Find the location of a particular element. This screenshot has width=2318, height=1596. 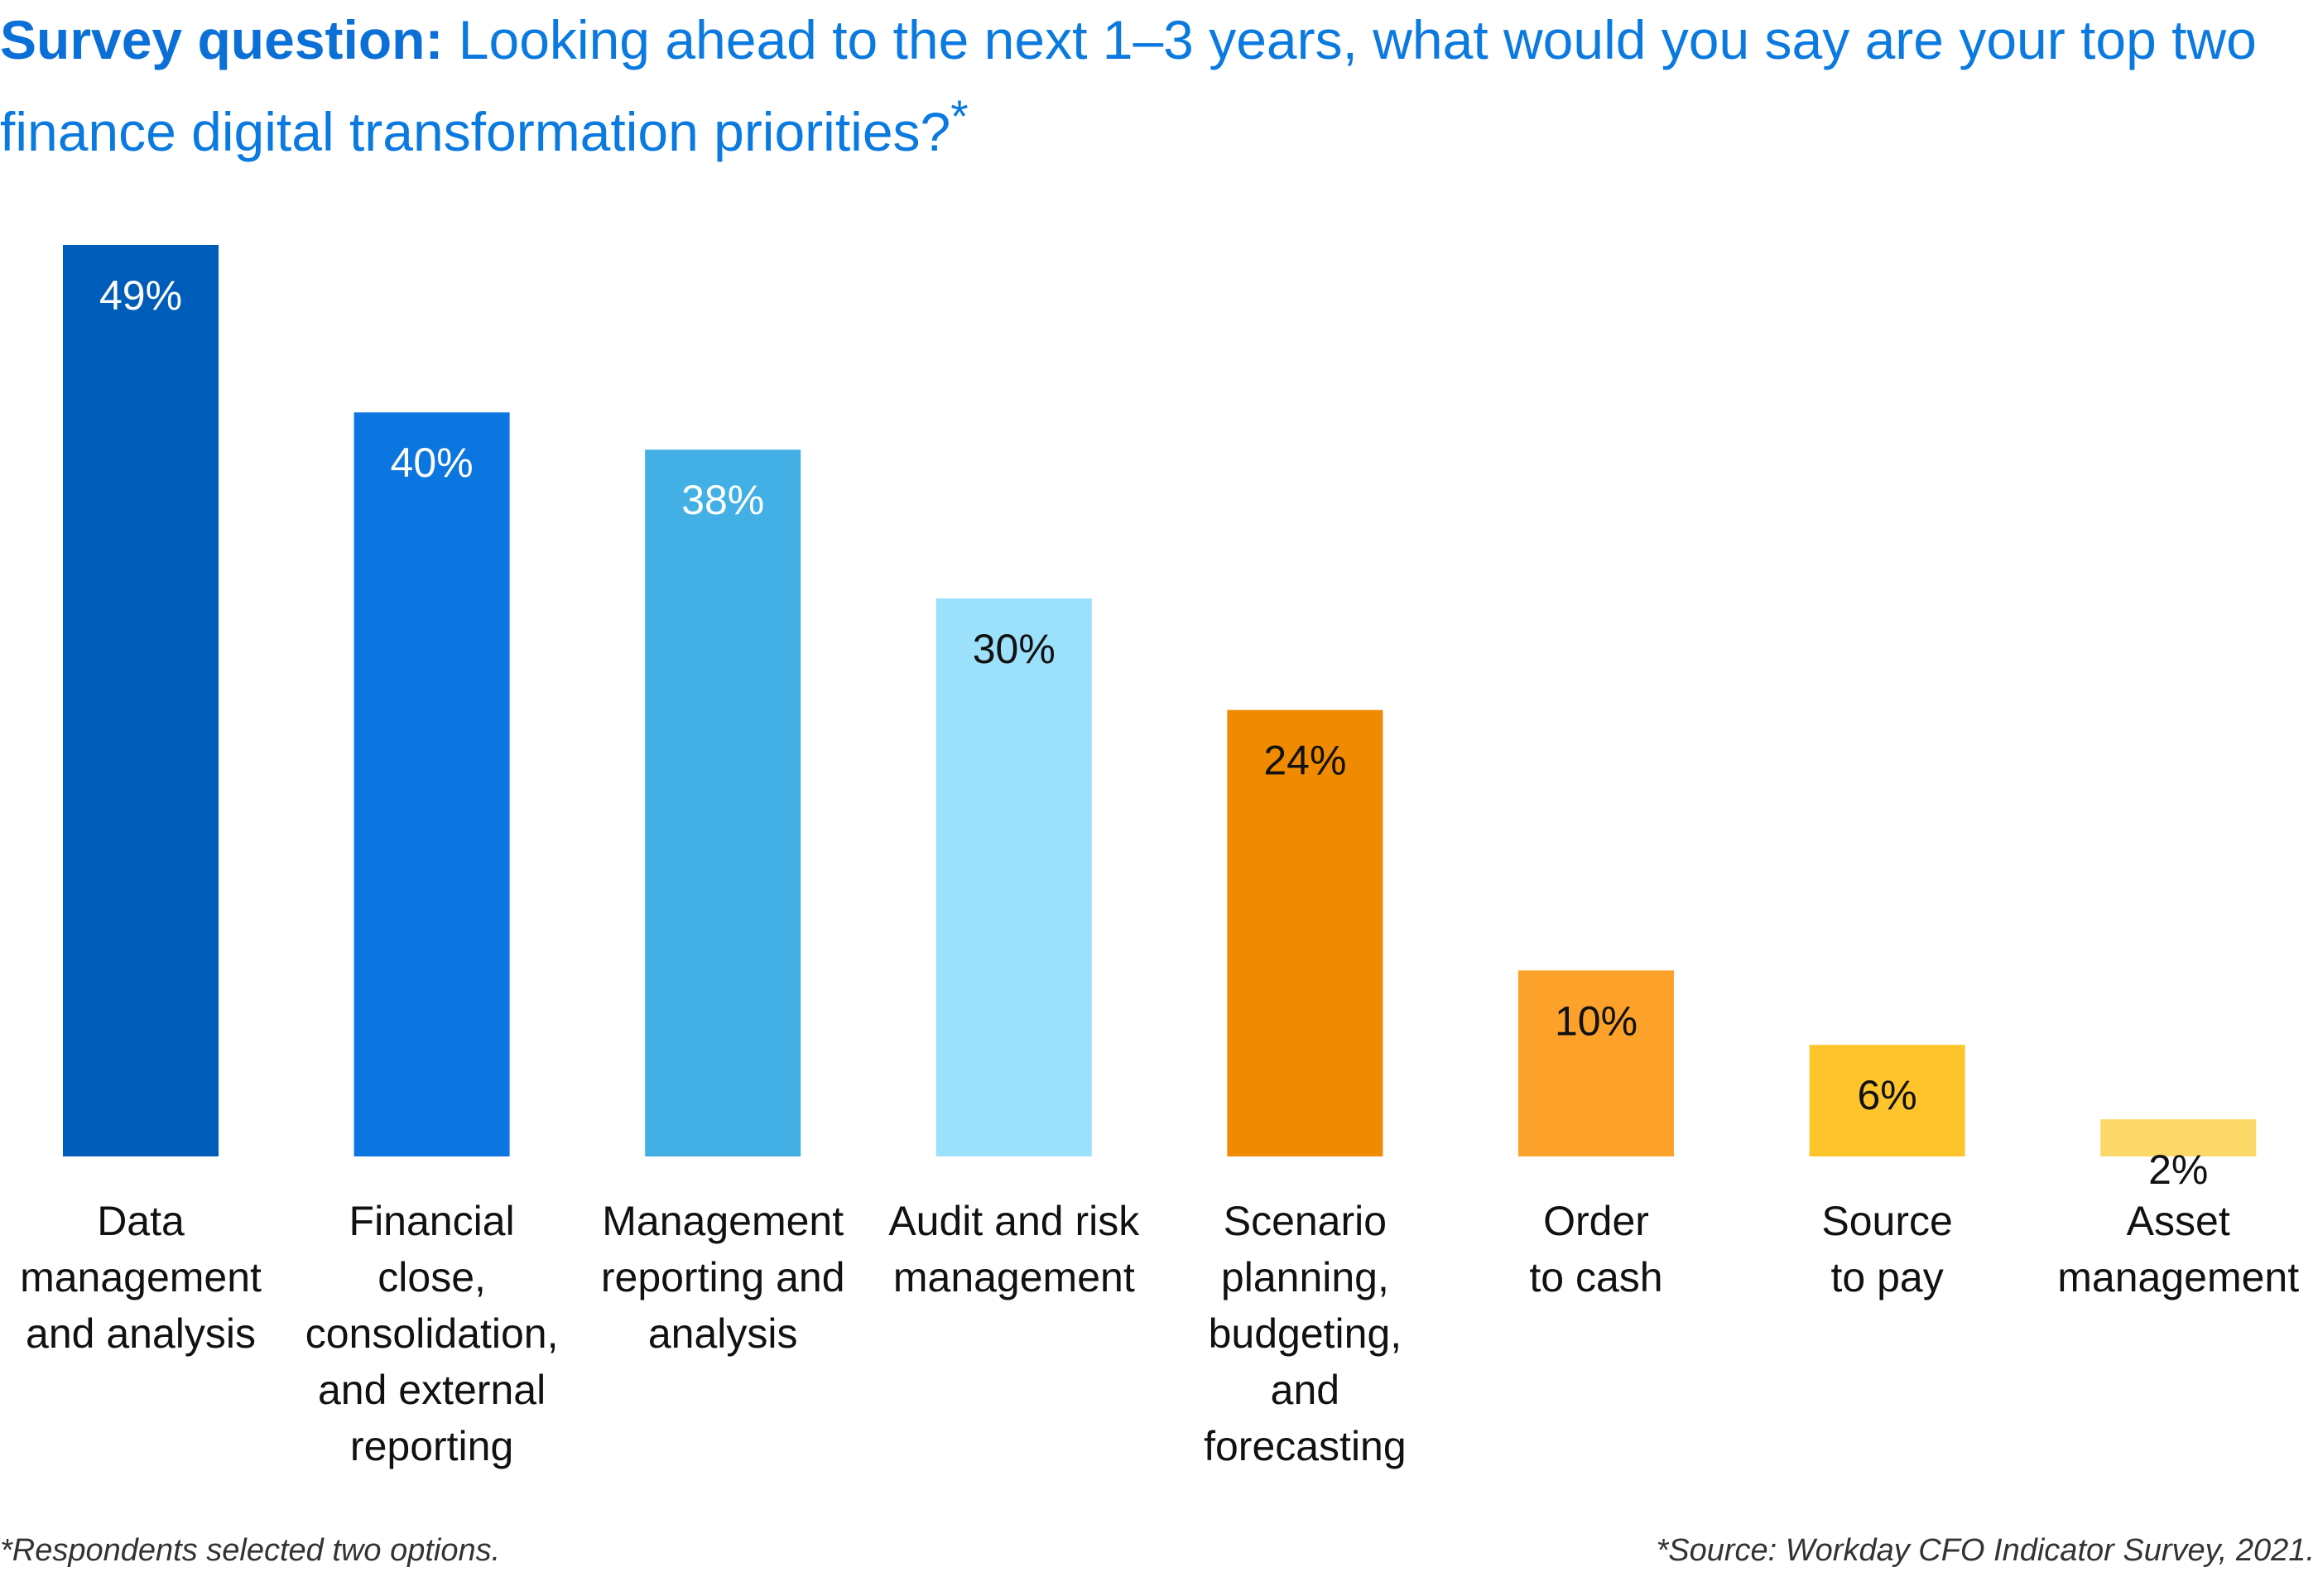

category-label-4: Audit and risk management is located at coordinates (1014, 1249).